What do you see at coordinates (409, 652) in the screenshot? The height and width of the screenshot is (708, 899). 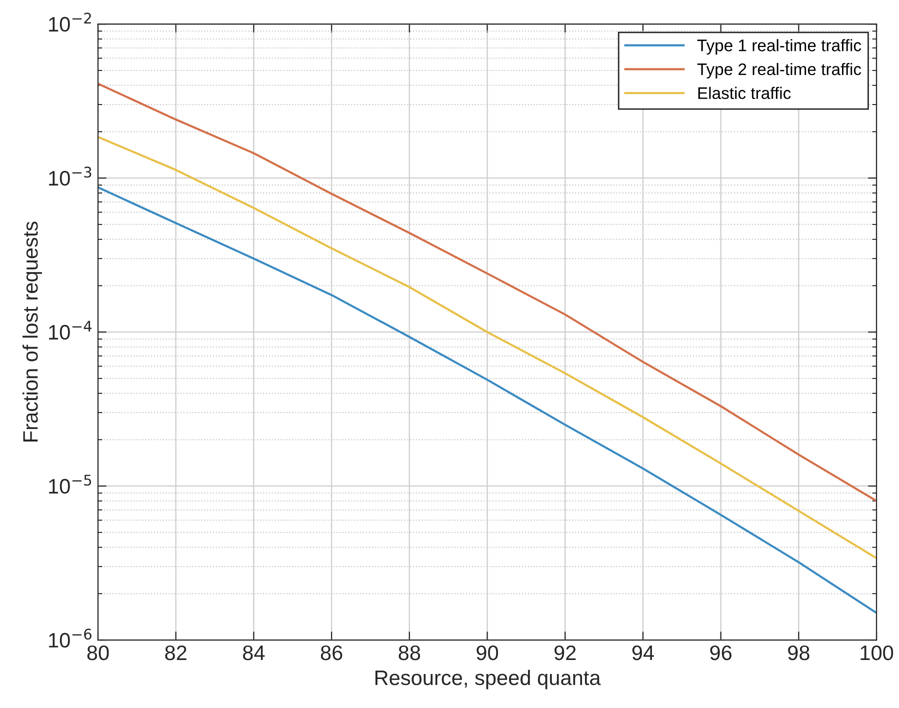 I see `x-tick-label: 88` at bounding box center [409, 652].